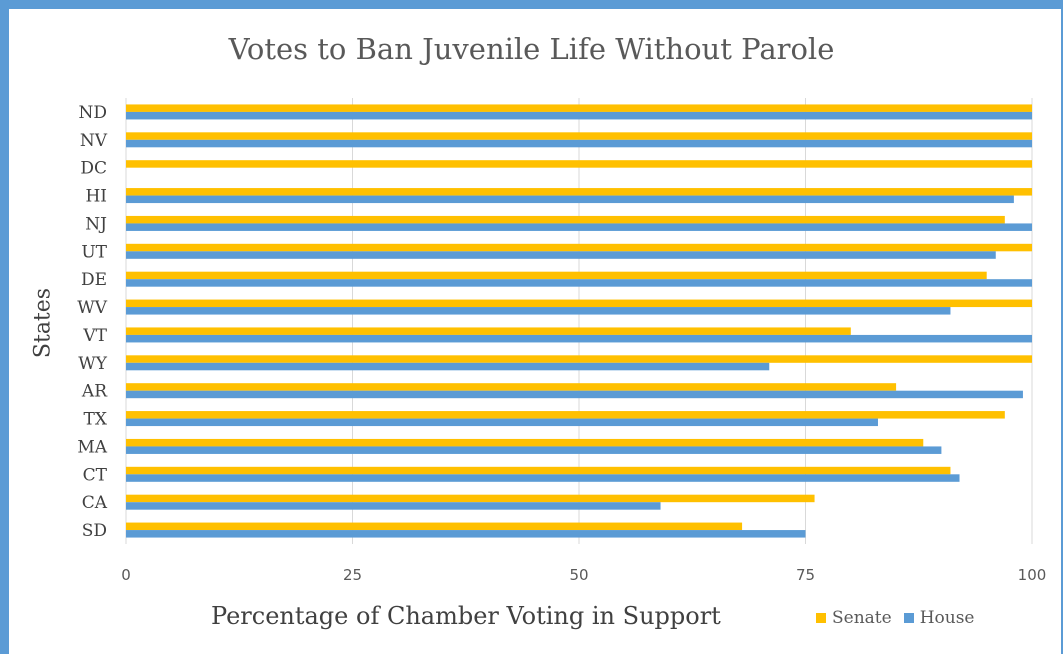 Image resolution: width=1063 pixels, height=654 pixels. I want to click on legend: Senate House, so click(895, 618).